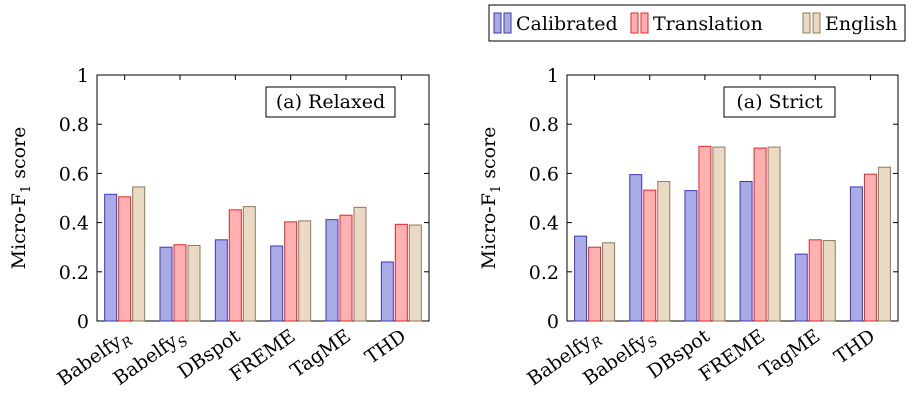  Describe the element at coordinates (708, 24) in the screenshot. I see `legend-label: Translation` at that location.